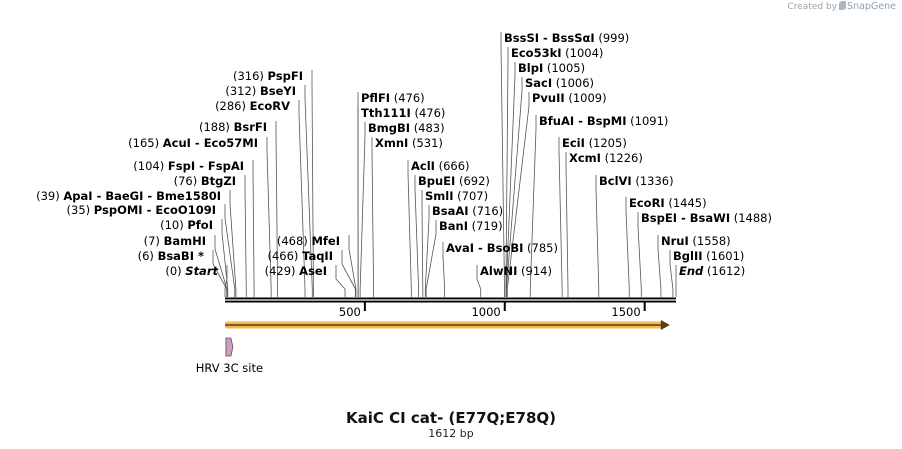 The image size is (902, 449). I want to click on site-saci: SacI (1006), so click(559, 83).